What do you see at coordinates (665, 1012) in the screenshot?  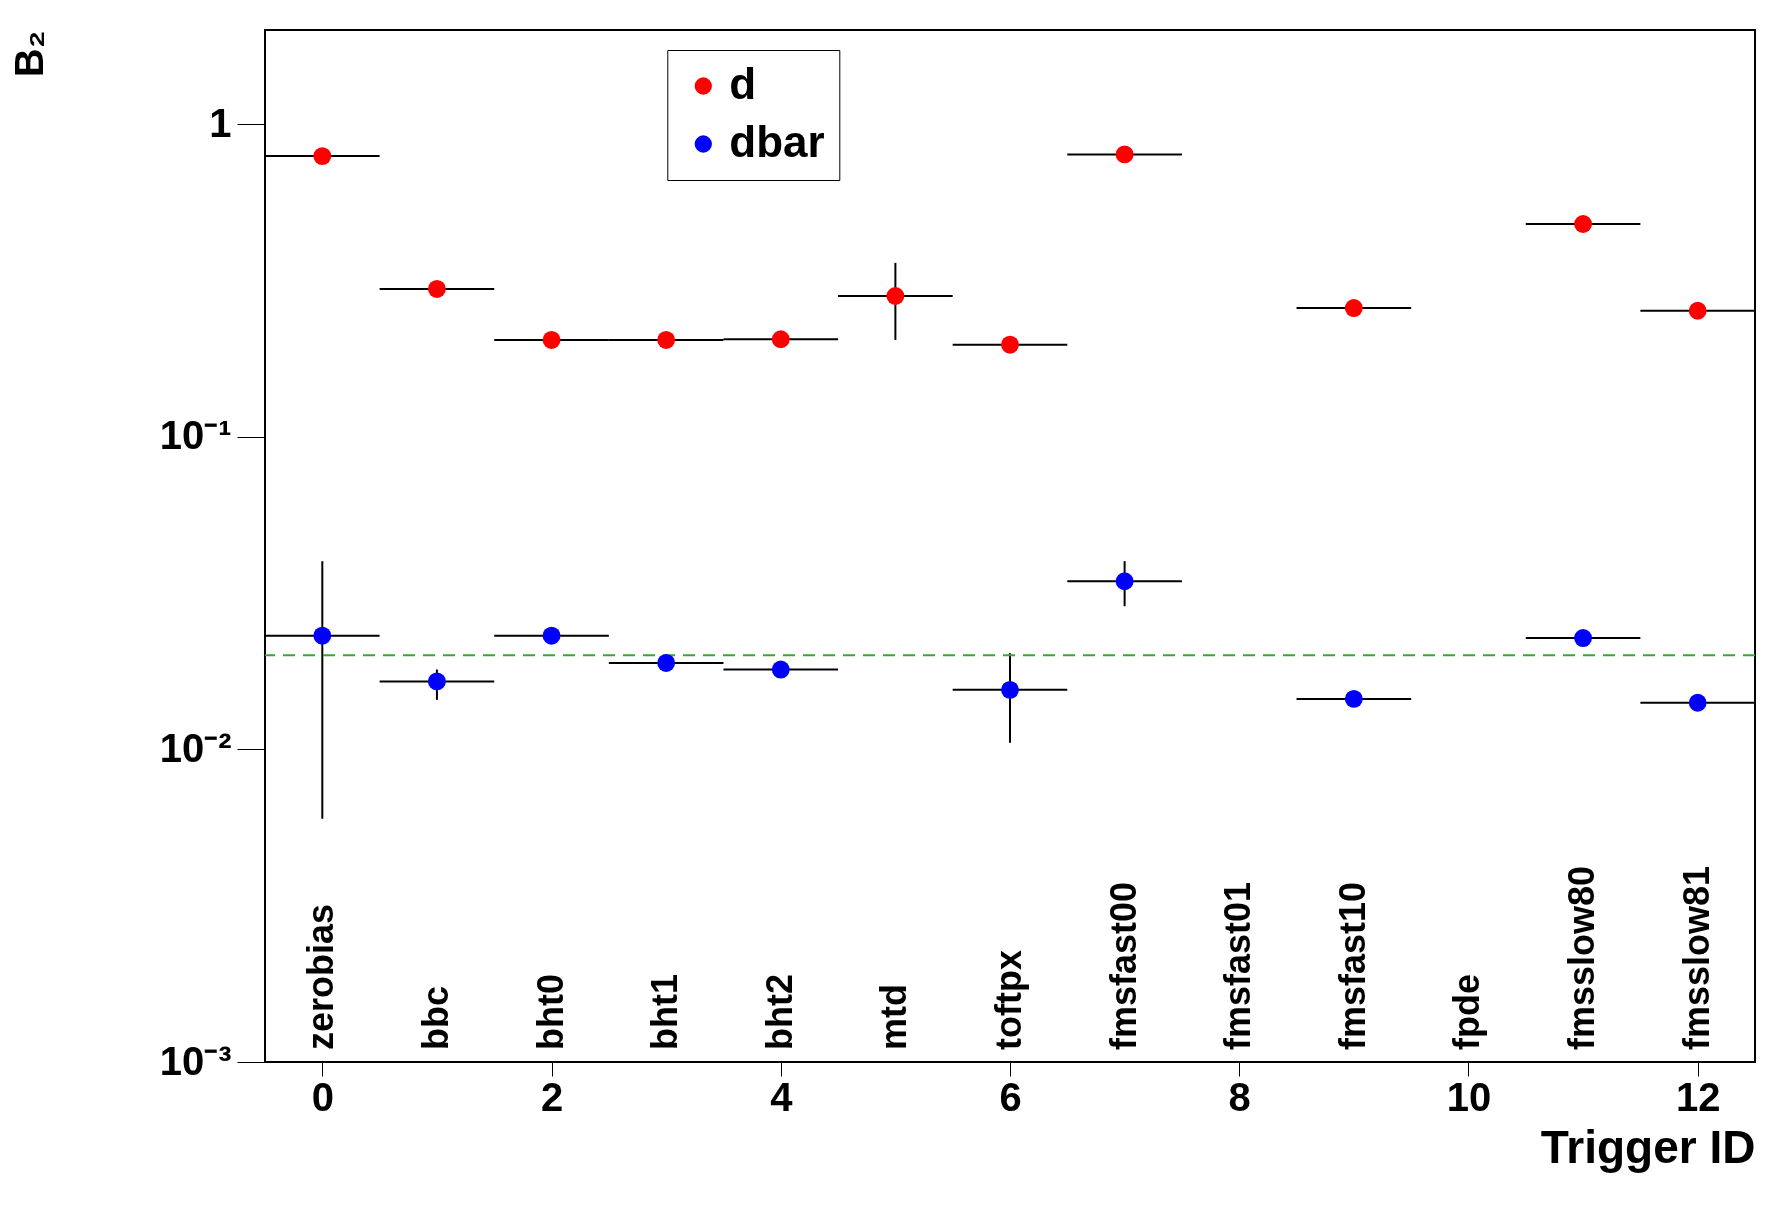 I see `annotation: bht1` at bounding box center [665, 1012].